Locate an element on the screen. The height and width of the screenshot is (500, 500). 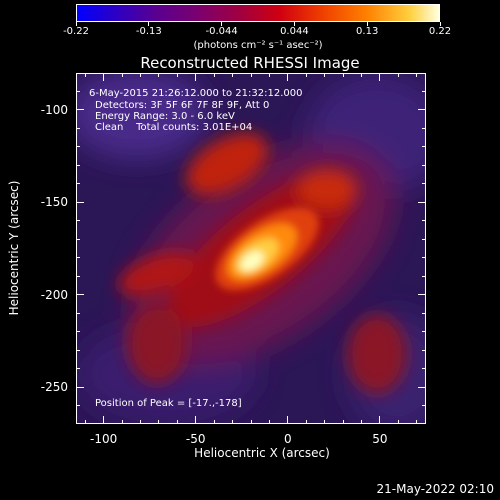
colorbar-tick-label: 0.22 is located at coordinates (440, 31).